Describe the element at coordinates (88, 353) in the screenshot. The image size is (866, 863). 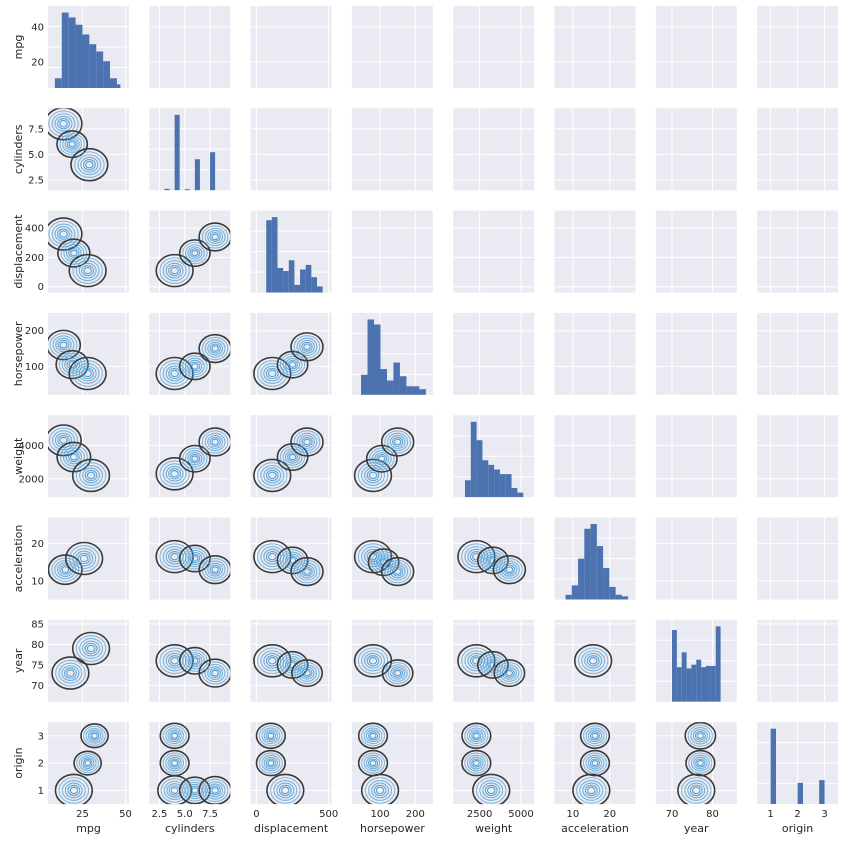
I see `panel-horsepower-vs-mpg` at that location.